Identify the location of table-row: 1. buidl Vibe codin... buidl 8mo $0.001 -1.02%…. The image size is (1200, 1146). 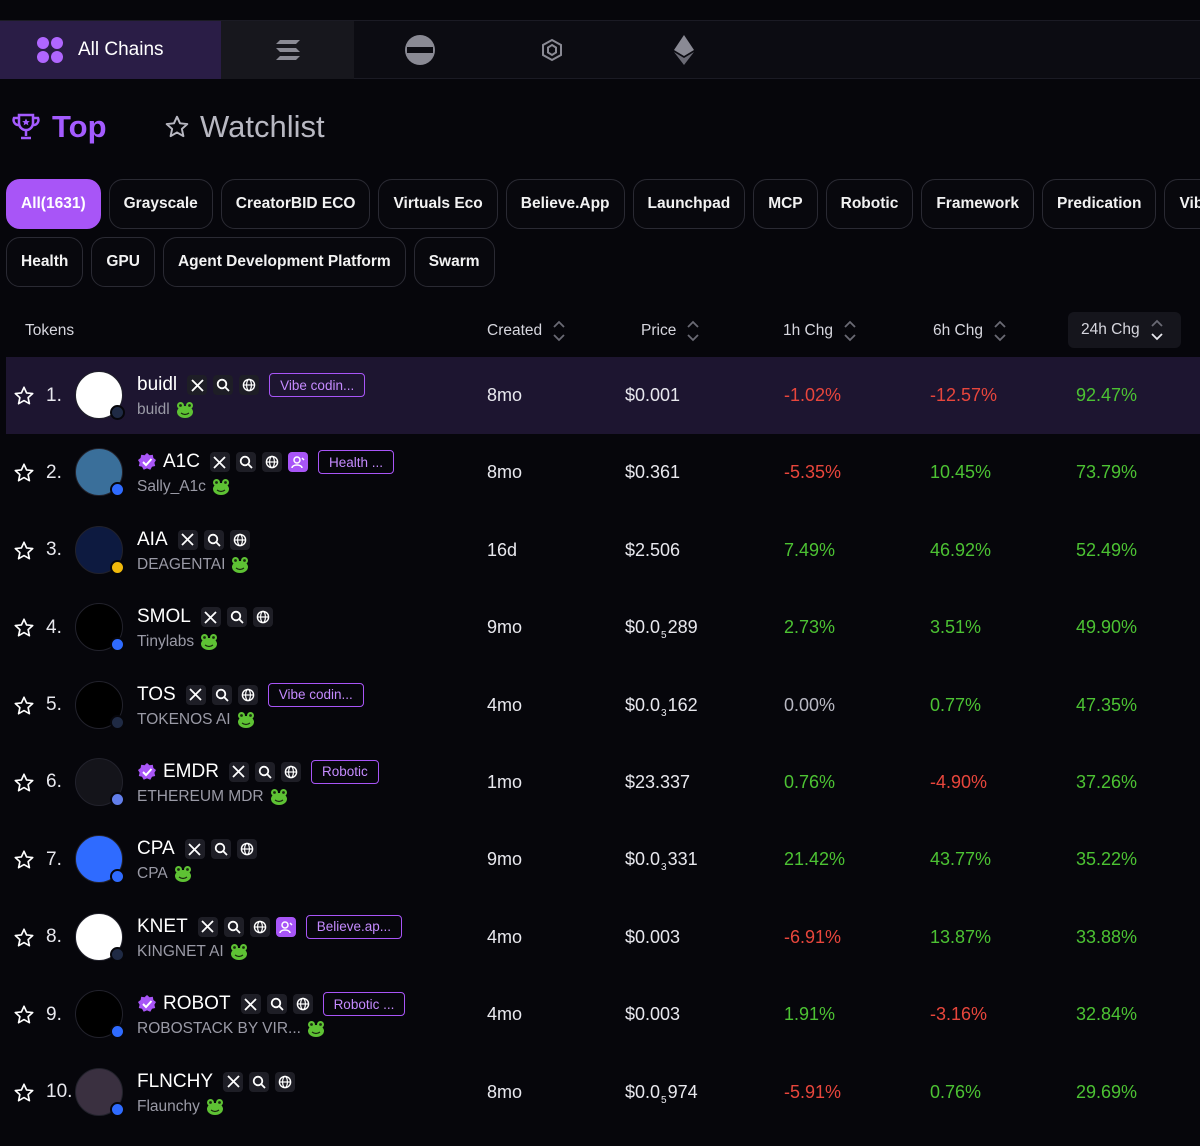
(603, 396).